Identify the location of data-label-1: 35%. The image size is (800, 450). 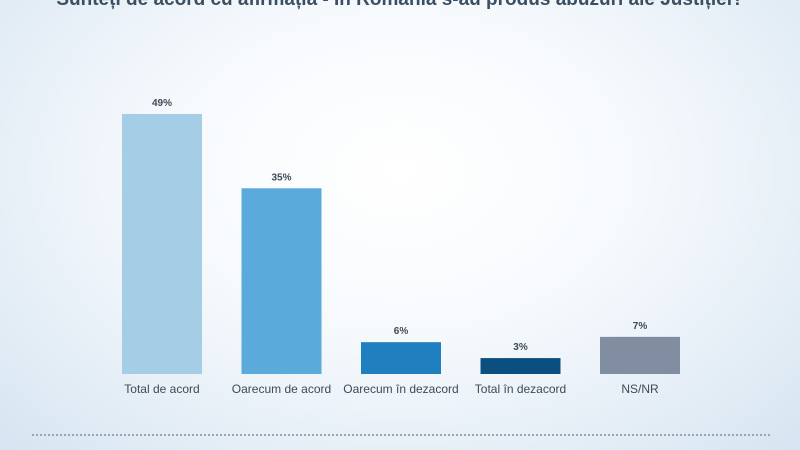
(281, 177).